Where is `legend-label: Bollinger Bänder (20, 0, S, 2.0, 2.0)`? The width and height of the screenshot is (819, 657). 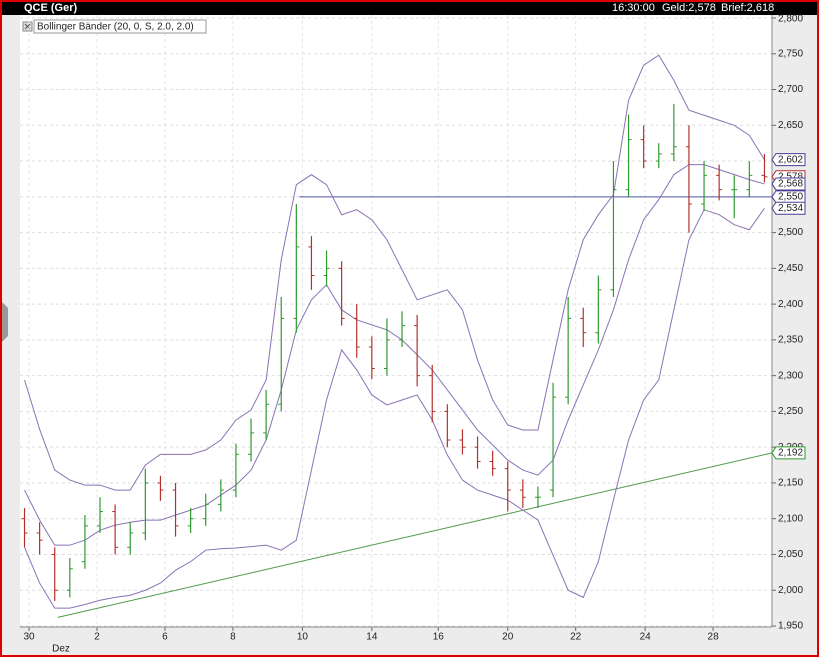
legend-label: Bollinger Bänder (20, 0, S, 2.0, 2.0) is located at coordinates (115, 27).